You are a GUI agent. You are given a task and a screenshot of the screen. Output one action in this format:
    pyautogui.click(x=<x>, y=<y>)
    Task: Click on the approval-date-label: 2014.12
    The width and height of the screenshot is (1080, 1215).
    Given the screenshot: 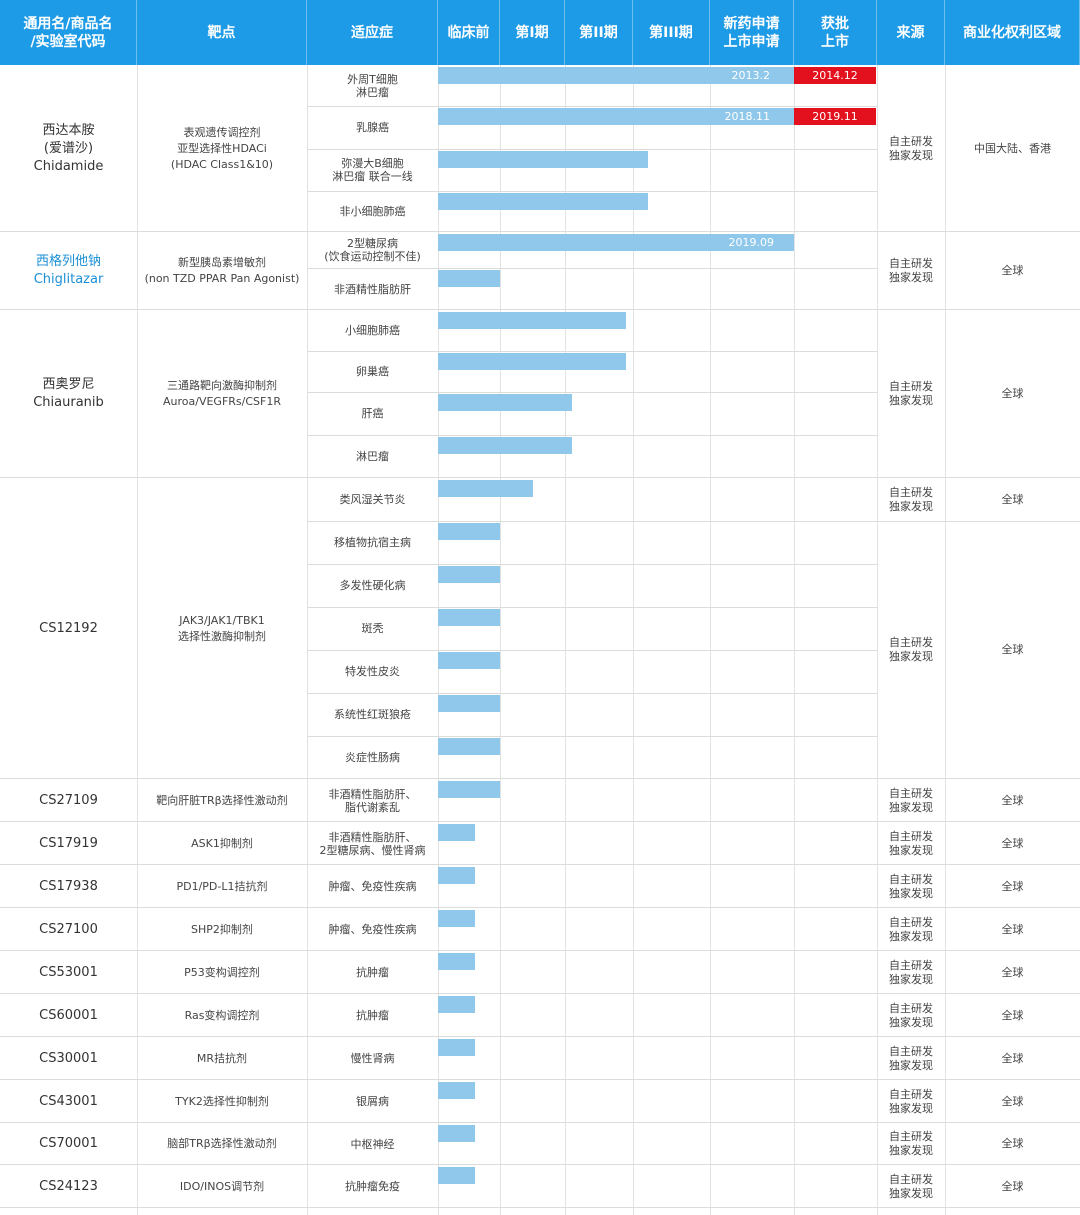 What is the action you would take?
    pyautogui.click(x=835, y=75)
    